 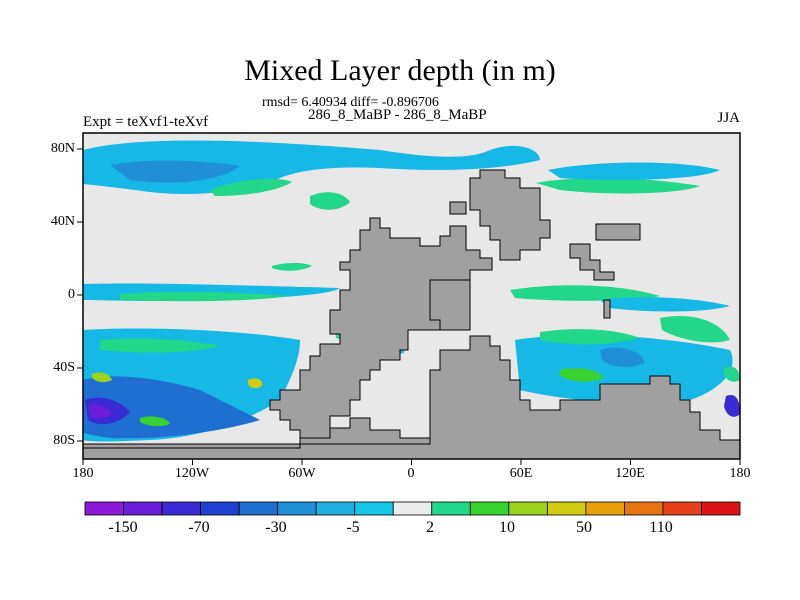 I want to click on land-africa-eurasia, so click(x=510, y=215).